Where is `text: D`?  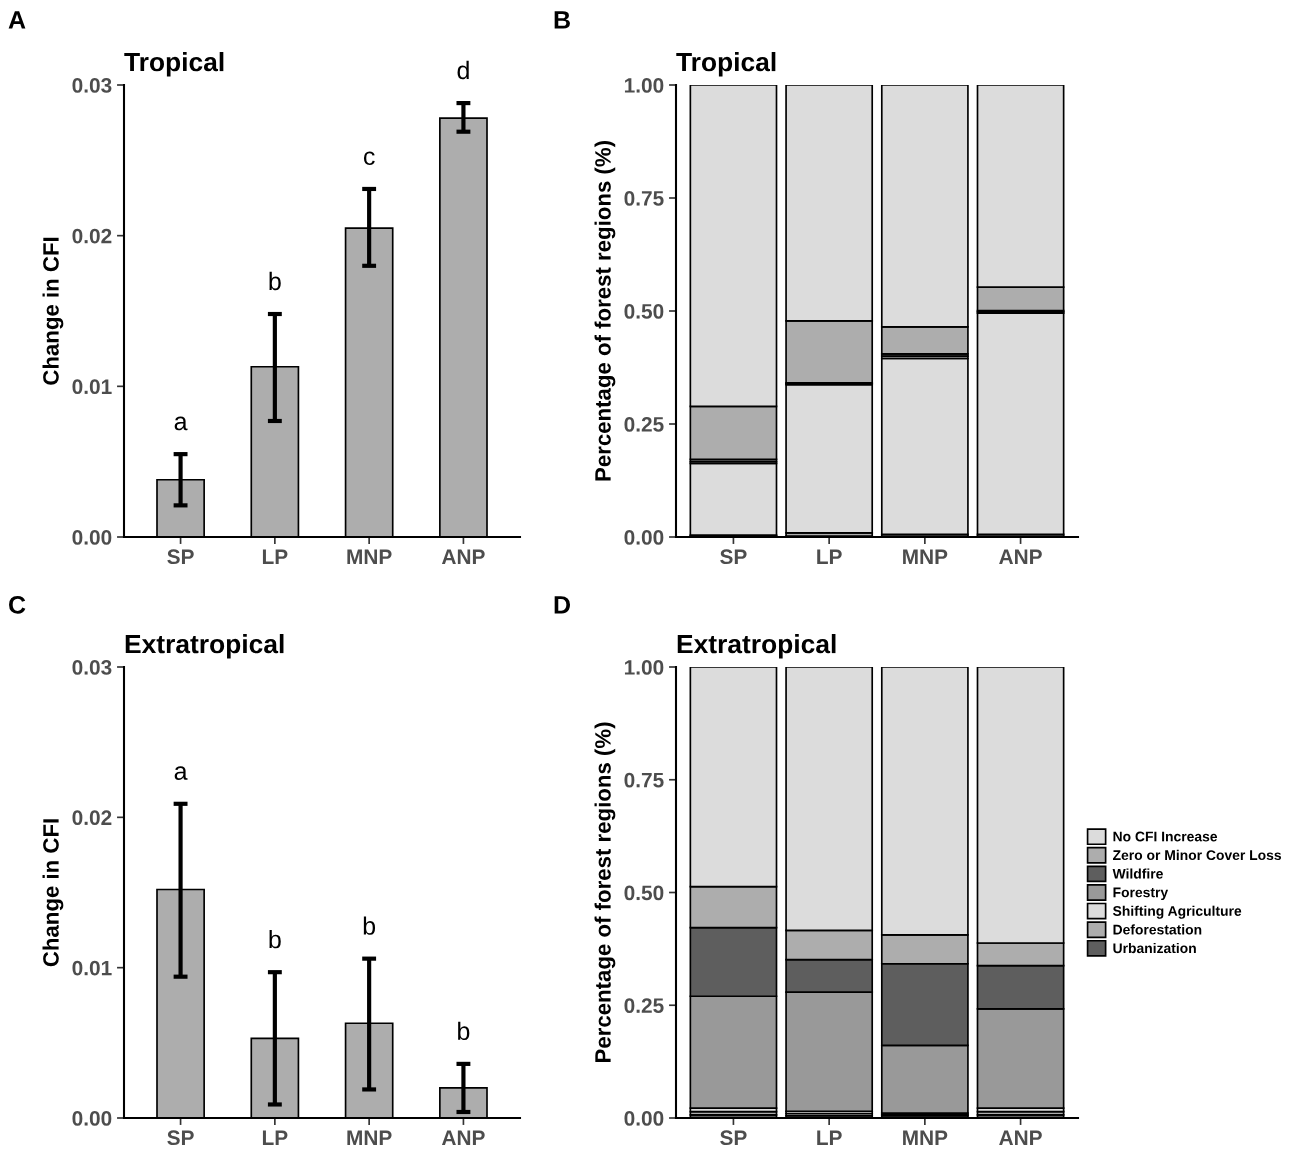
text: D is located at coordinates (562, 605).